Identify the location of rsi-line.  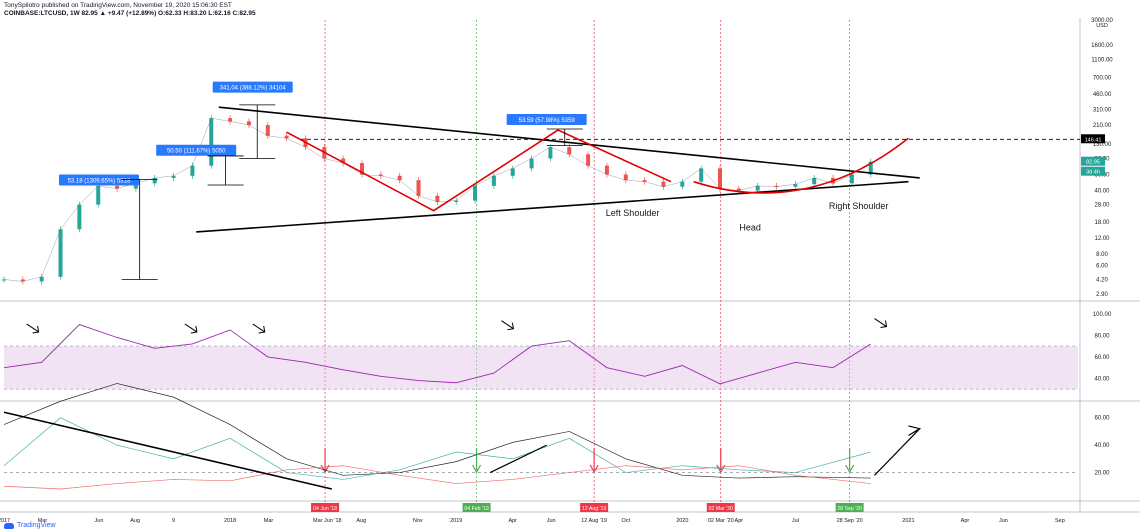
(437, 354).